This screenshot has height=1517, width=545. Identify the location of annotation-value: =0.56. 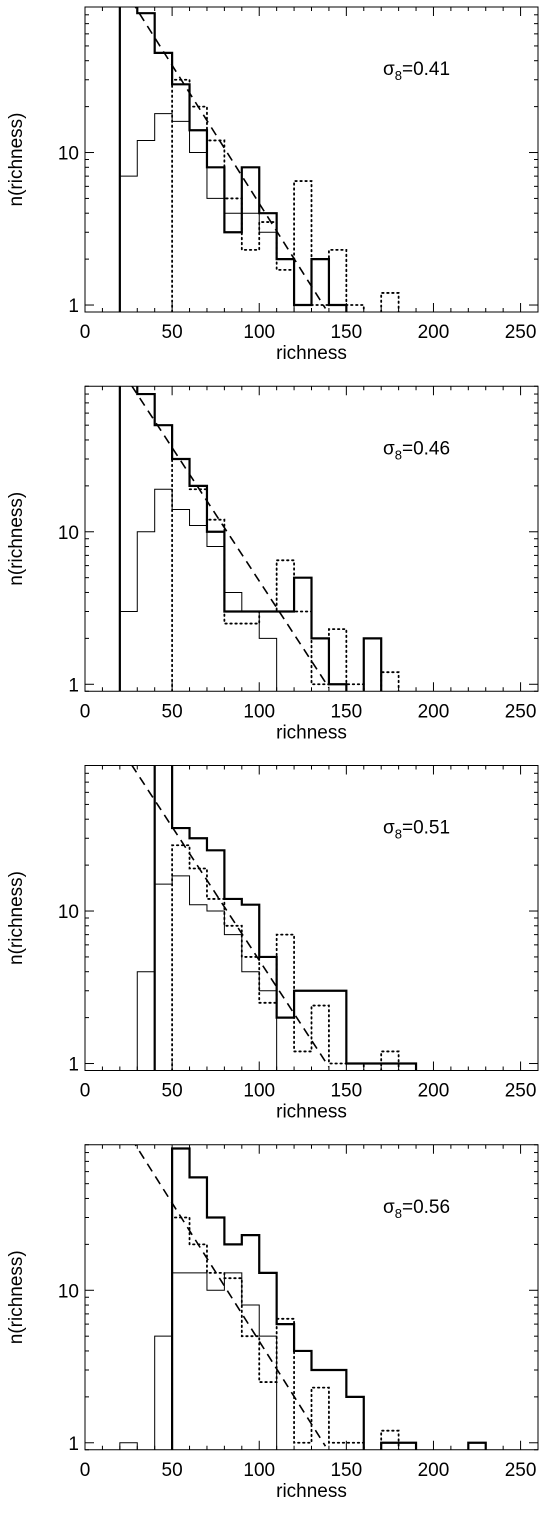
(426, 1207).